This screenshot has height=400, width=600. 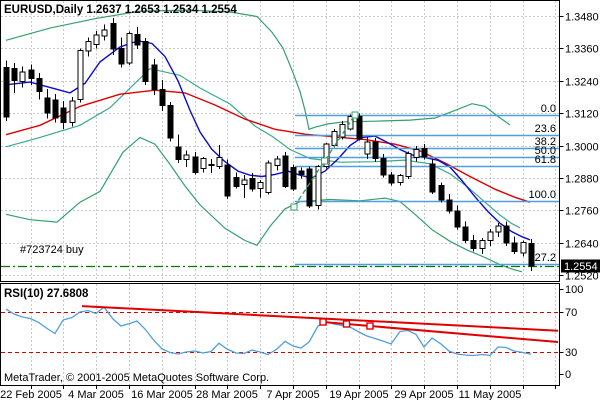 I want to click on time-axis-label: 7 Apr 2005, so click(x=292, y=394).